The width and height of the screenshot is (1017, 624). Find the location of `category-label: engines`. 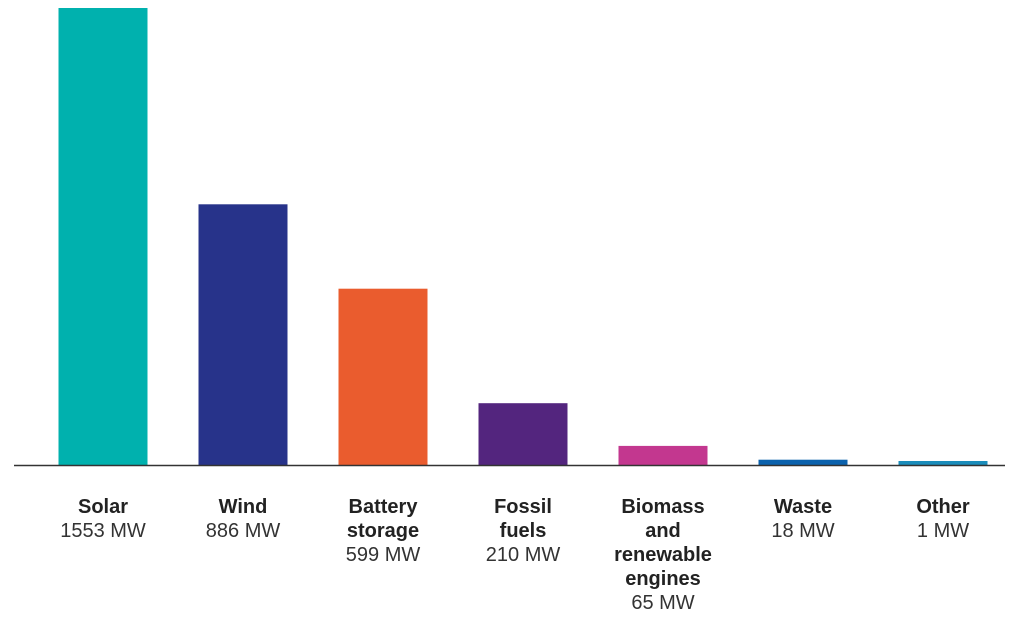

category-label: engines is located at coordinates (663, 579).